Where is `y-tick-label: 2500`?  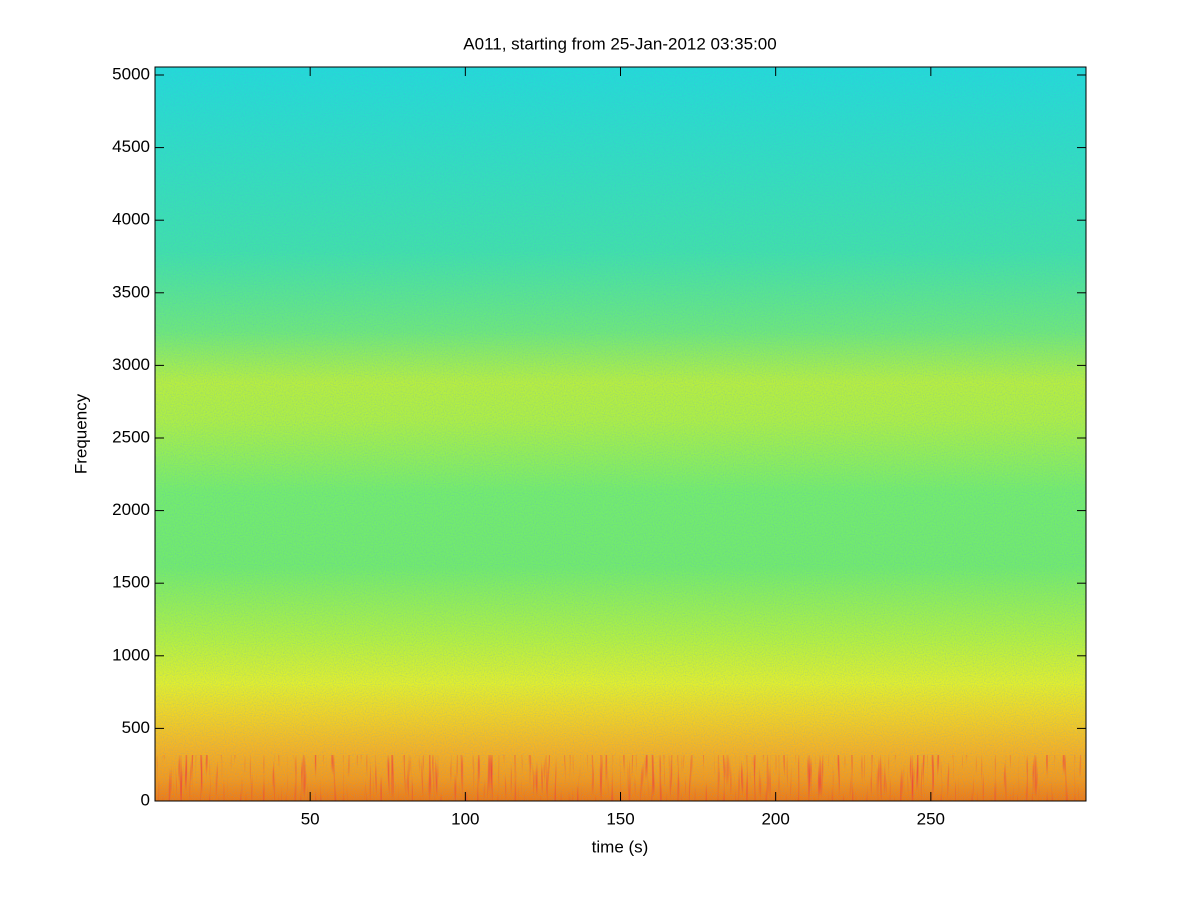 y-tick-label: 2500 is located at coordinates (131, 436).